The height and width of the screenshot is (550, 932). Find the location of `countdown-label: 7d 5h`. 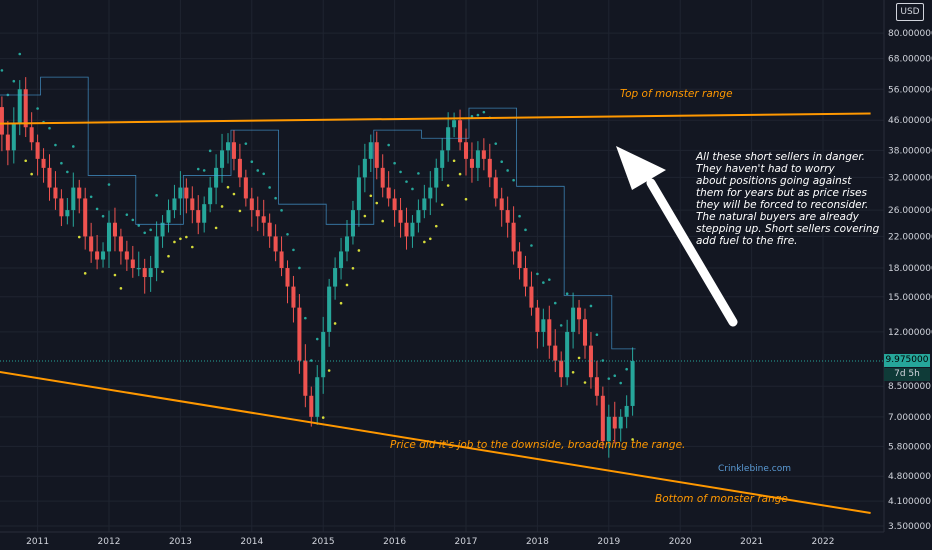

countdown-label: 7d 5h is located at coordinates (907, 375).